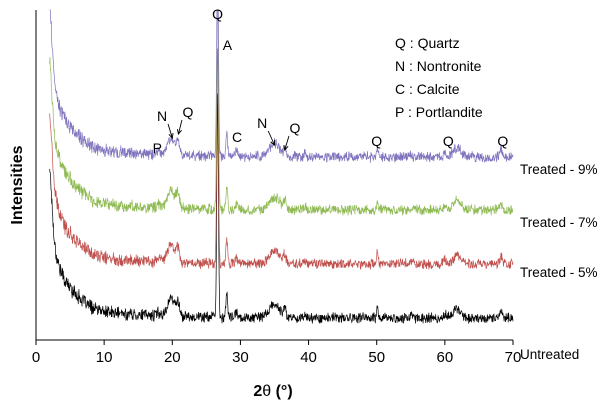 This screenshot has height=410, width=609. What do you see at coordinates (308, 357) in the screenshot?
I see `x-tick-label: 40` at bounding box center [308, 357].